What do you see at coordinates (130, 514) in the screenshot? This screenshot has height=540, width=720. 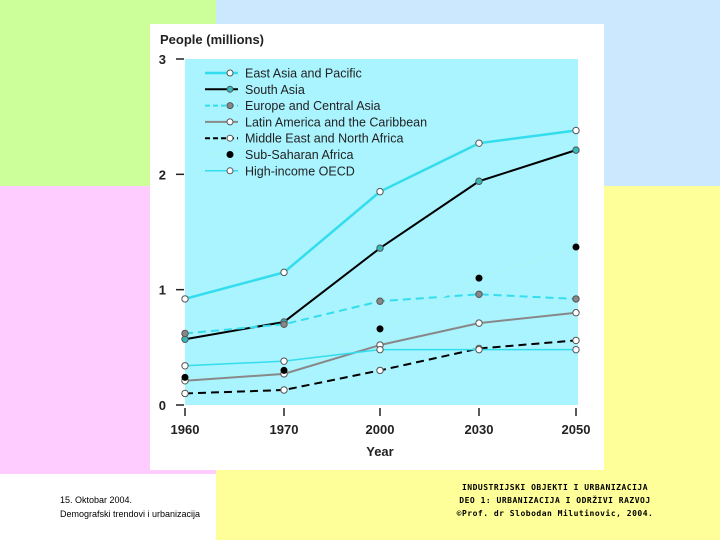 I see `footer-subtitle: Demografski trendovi i urbanizacija` at bounding box center [130, 514].